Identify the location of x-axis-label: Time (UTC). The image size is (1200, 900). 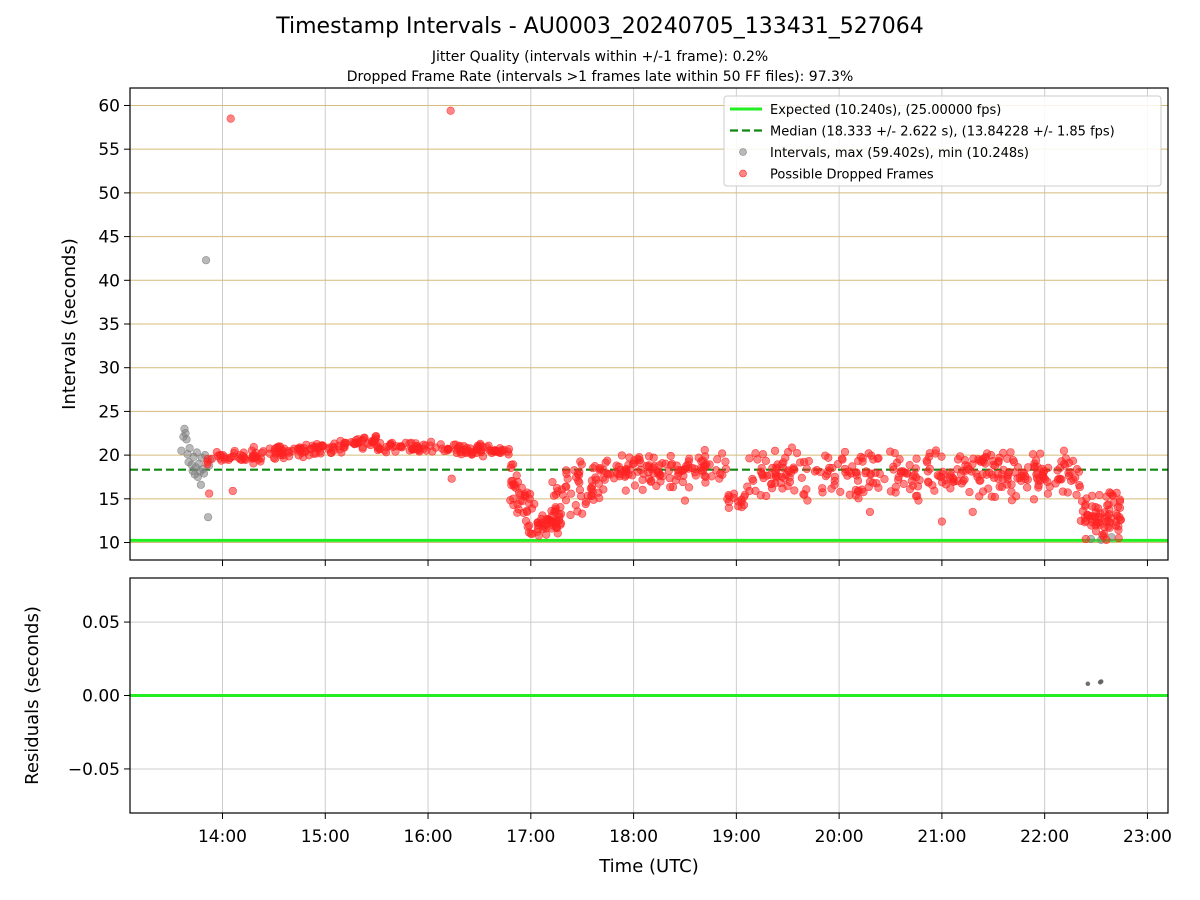
(648, 866).